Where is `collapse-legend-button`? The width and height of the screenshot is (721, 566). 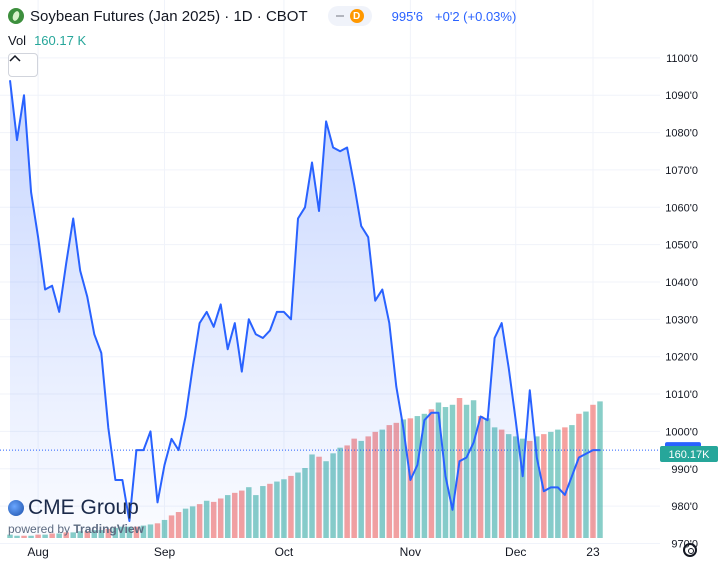 collapse-legend-button is located at coordinates (23, 65).